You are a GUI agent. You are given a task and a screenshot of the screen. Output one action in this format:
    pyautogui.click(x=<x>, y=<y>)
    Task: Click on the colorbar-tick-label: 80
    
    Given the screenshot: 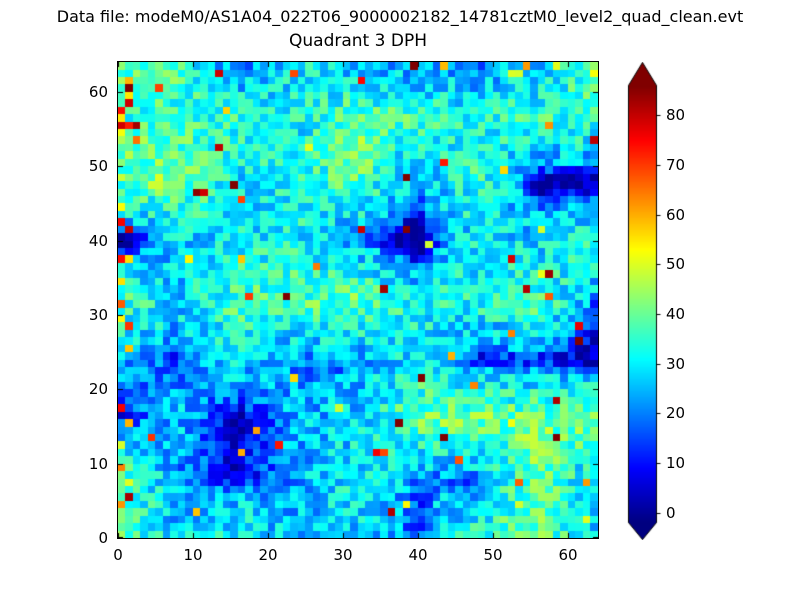 What is the action you would take?
    pyautogui.click(x=676, y=115)
    